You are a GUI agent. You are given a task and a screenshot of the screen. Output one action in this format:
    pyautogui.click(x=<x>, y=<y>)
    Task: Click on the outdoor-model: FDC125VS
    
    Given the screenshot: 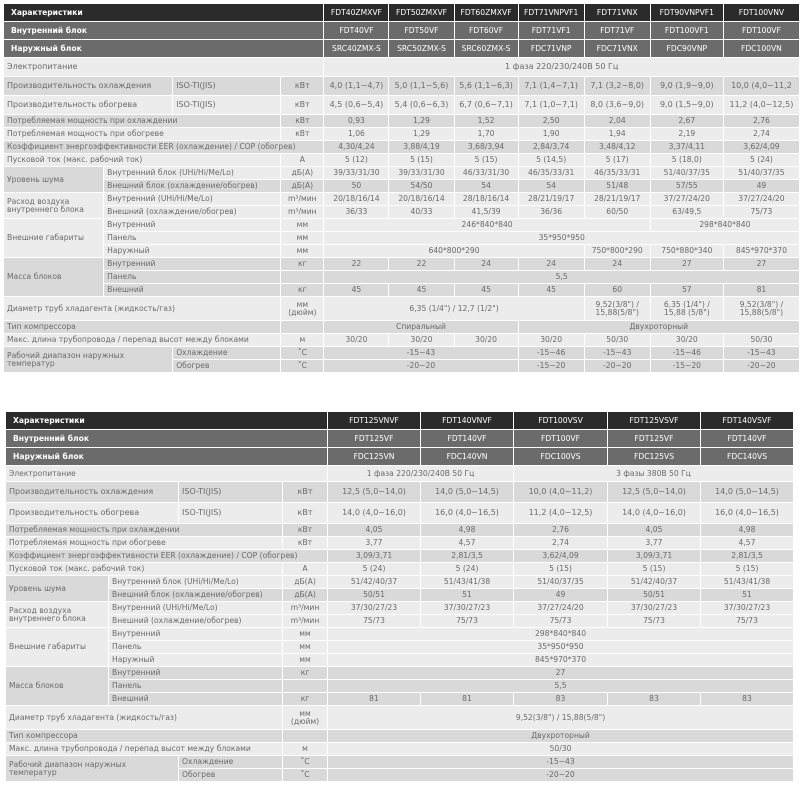 What is the action you would take?
    pyautogui.click(x=654, y=456)
    